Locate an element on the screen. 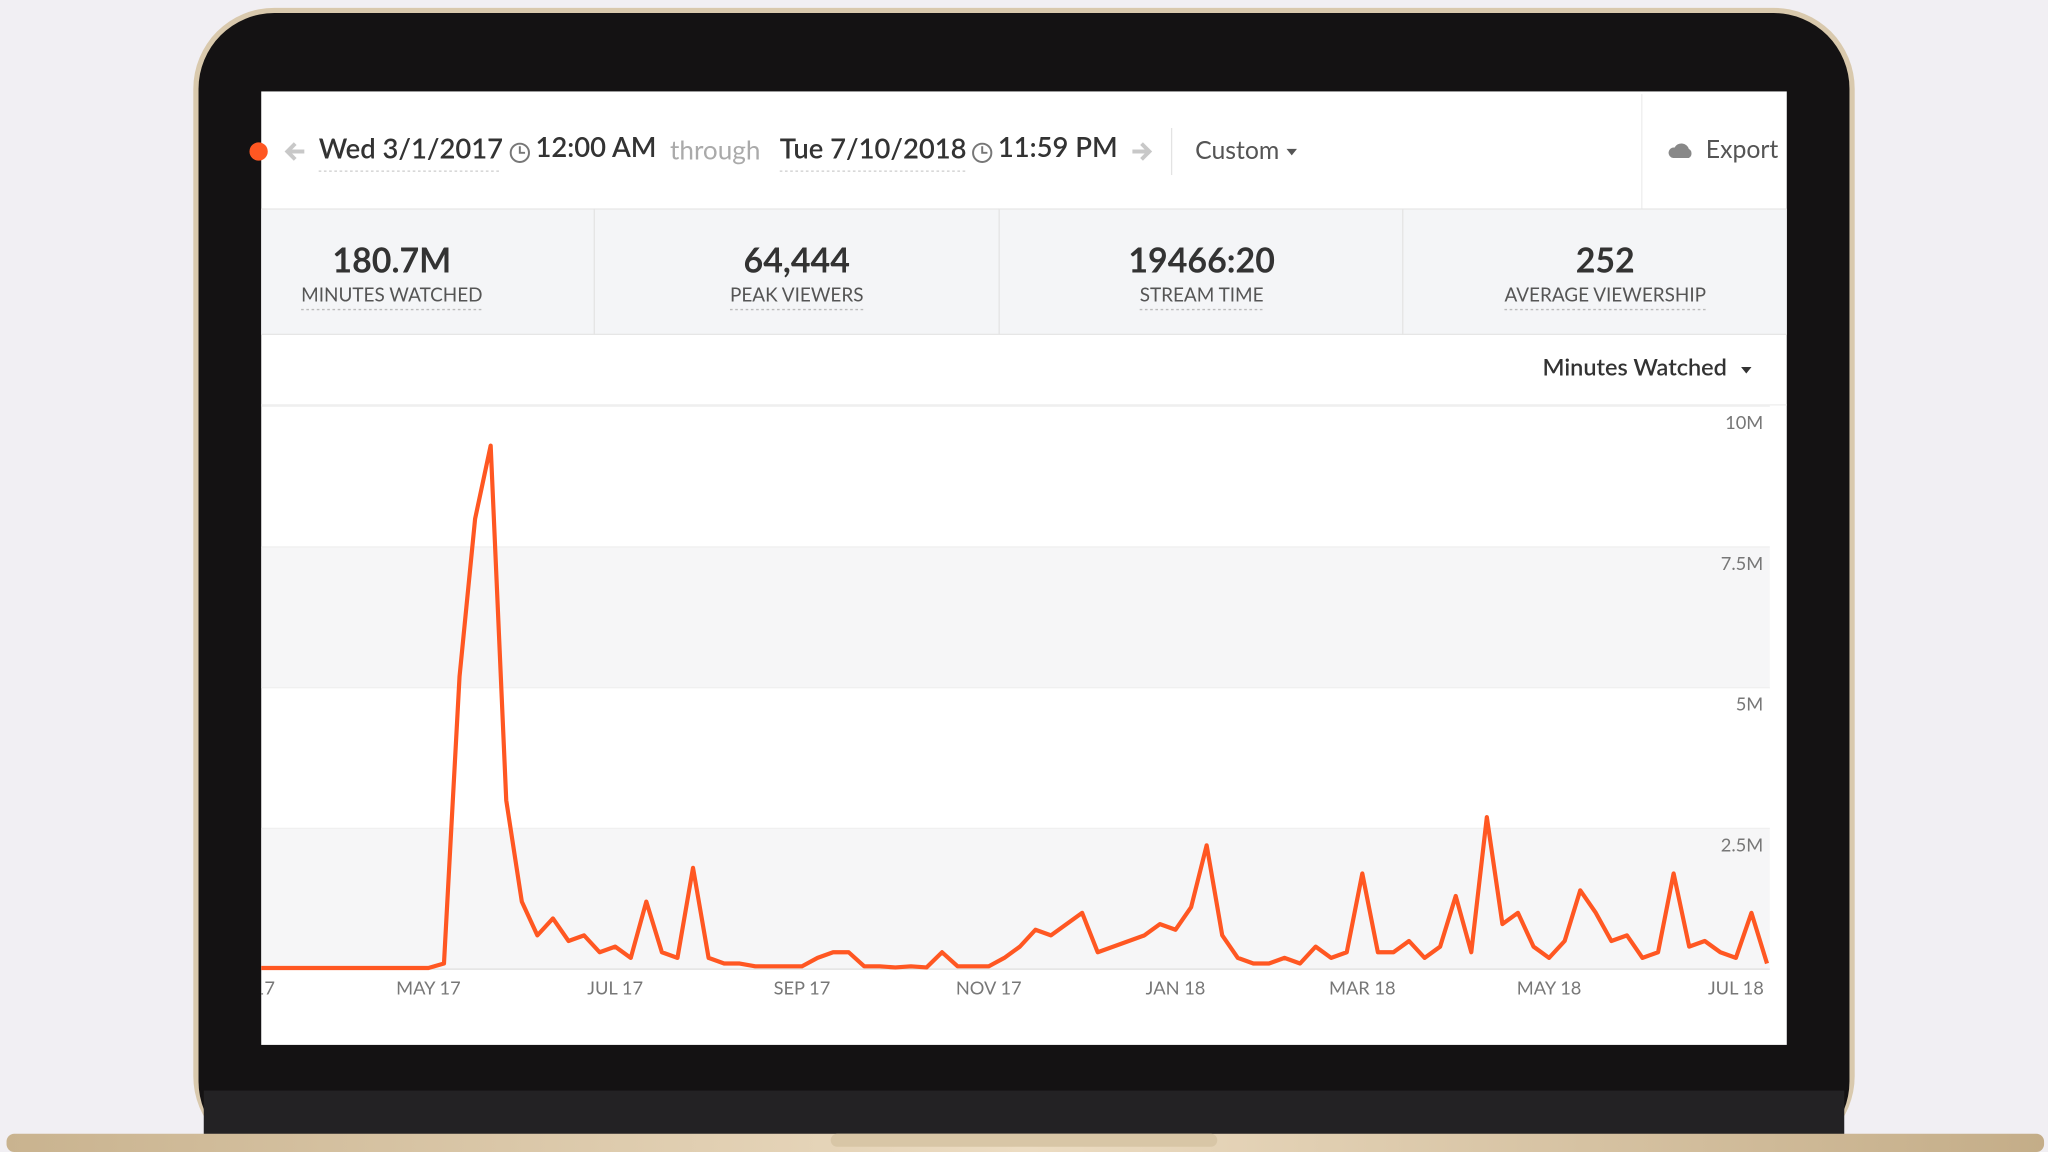  stat-label: STREAM TIME is located at coordinates (1202, 294).